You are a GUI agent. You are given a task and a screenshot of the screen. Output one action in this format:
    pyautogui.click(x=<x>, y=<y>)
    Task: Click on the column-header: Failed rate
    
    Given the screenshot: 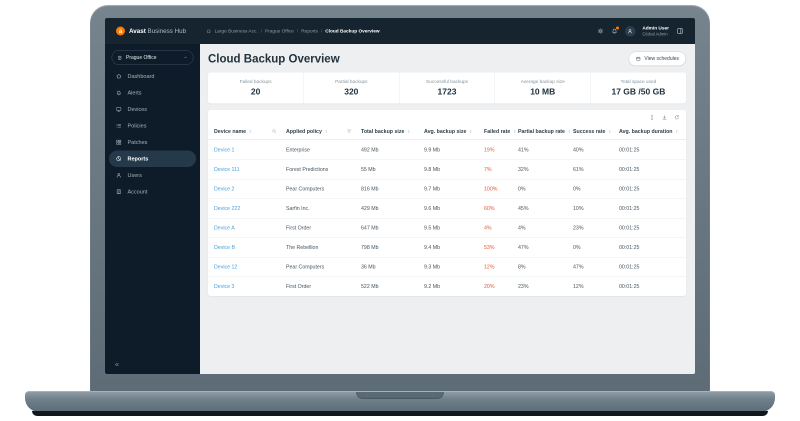 What is the action you would take?
    pyautogui.click(x=501, y=131)
    